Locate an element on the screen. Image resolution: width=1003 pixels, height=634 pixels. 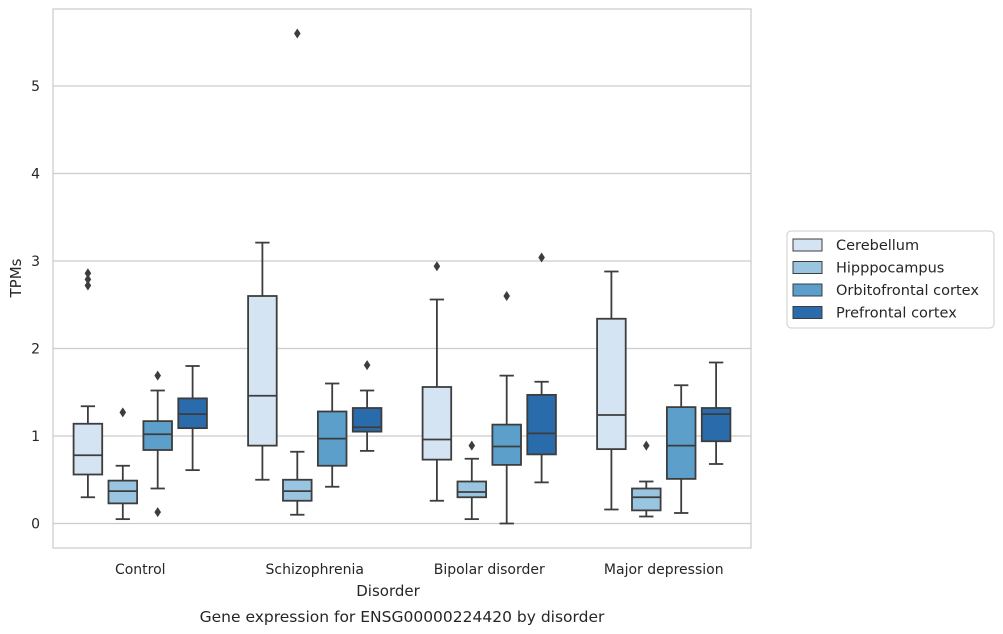
legend-label: Hipppocampus is located at coordinates (890, 269).